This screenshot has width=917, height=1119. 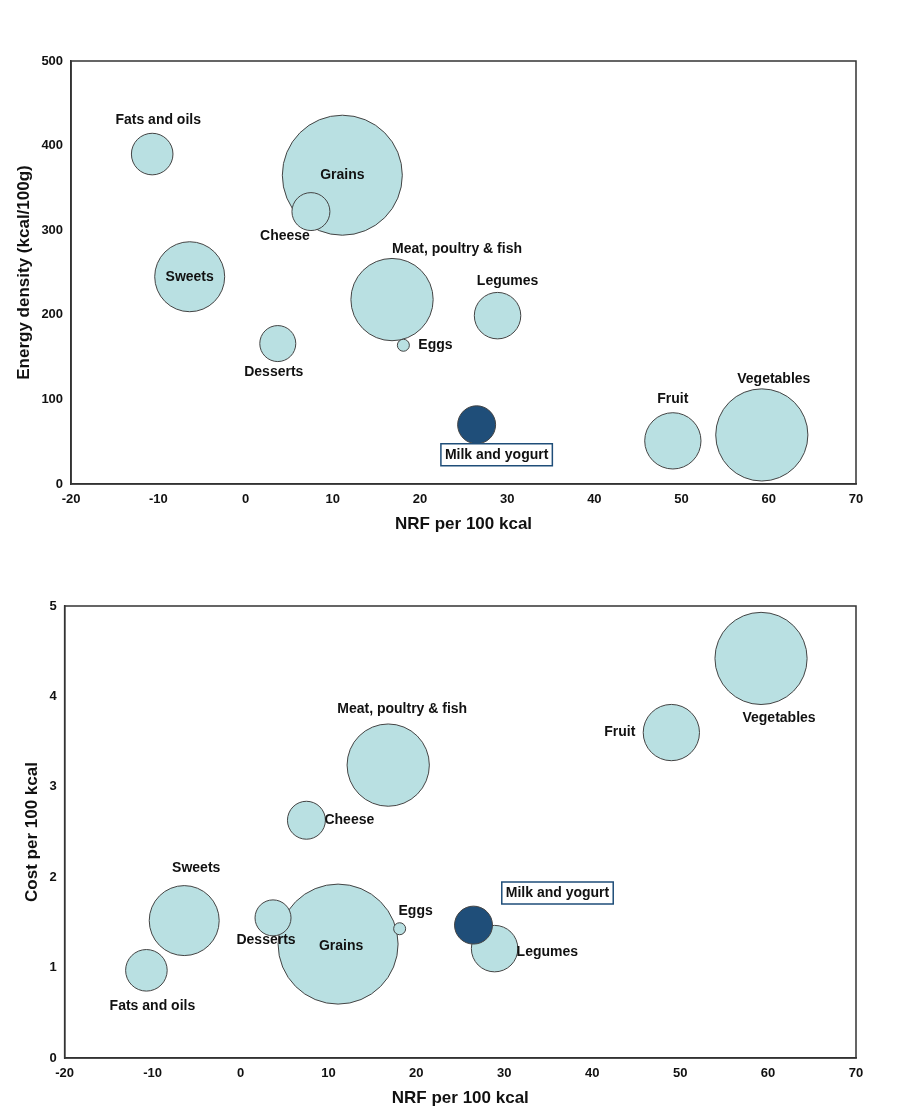 I want to click on y-axis-title: Cost per 100 kcal, so click(x=31, y=832).